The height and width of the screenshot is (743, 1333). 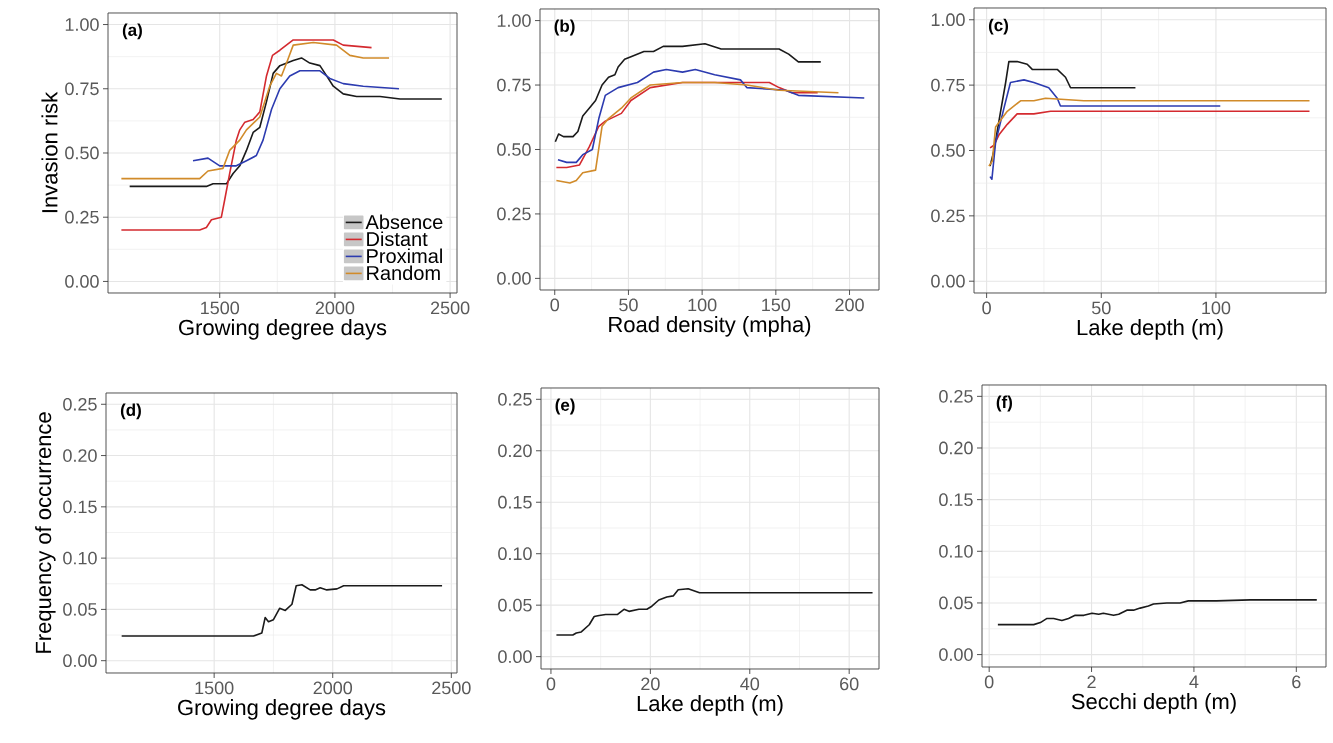 What do you see at coordinates (565, 406) in the screenshot?
I see `text: (e)` at bounding box center [565, 406].